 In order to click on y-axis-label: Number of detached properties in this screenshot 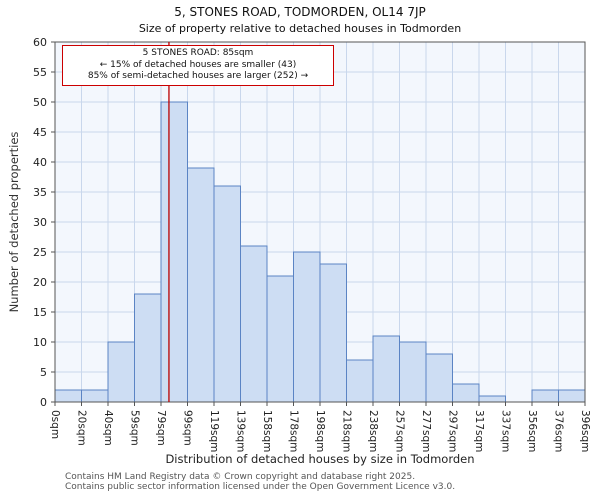, I will do `click(14, 222)`.